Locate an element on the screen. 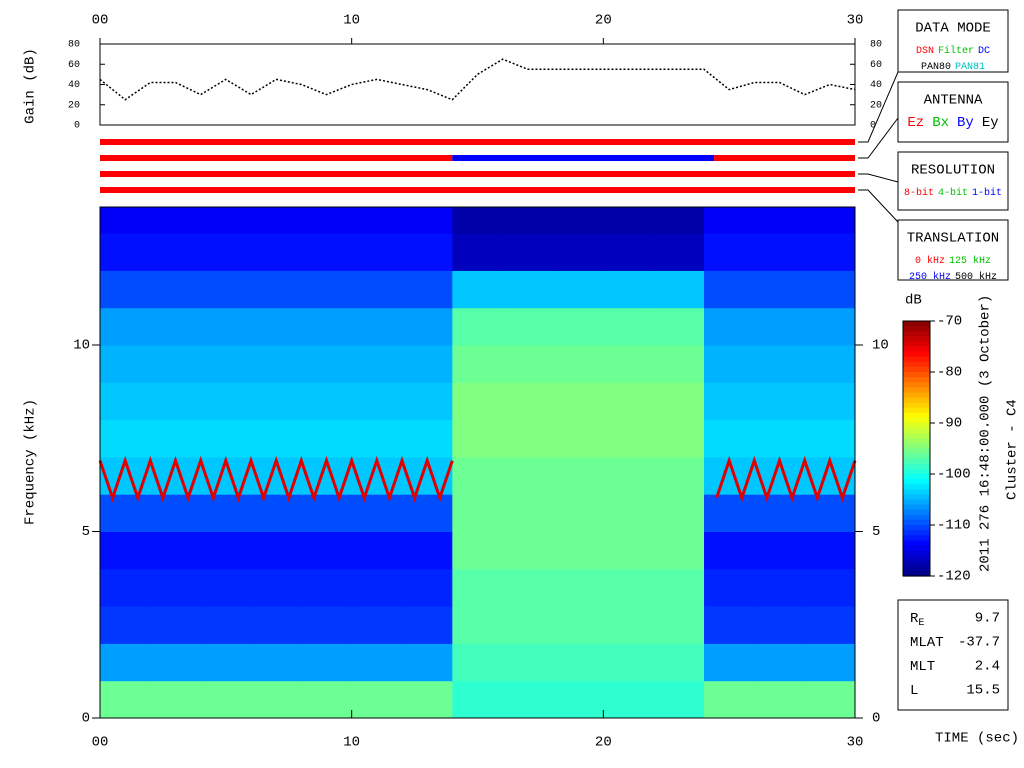  y-tick-label: 80 is located at coordinates (876, 45).